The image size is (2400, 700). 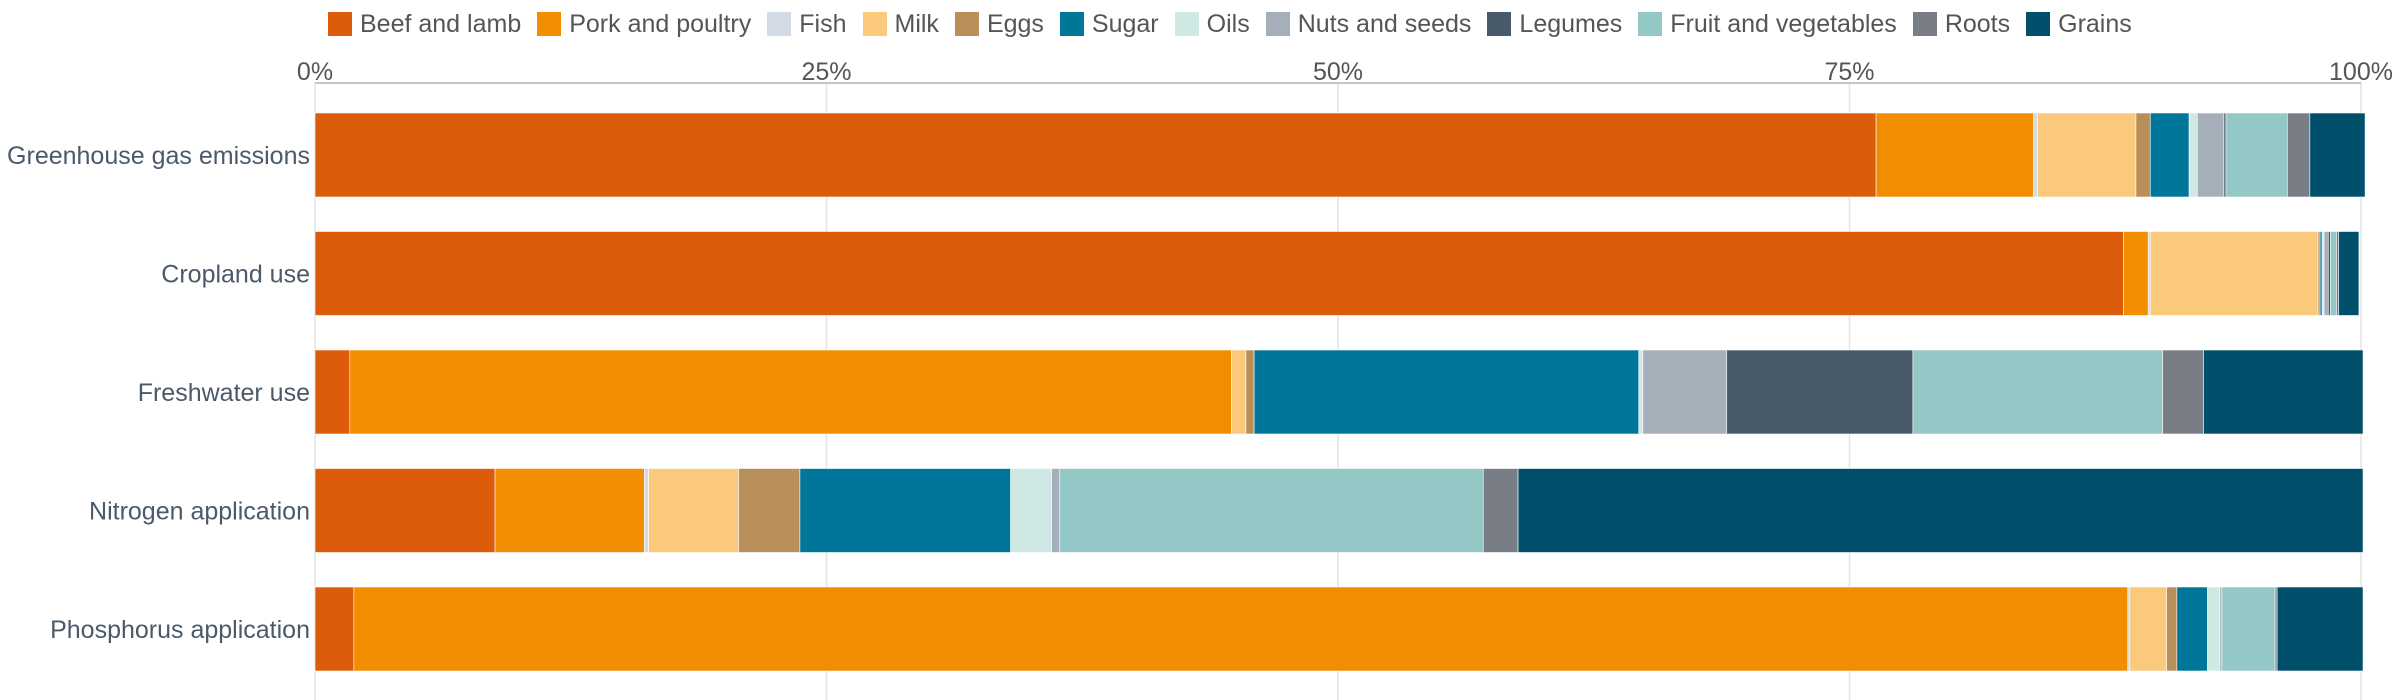 I want to click on bar-segment: Sugar: 0.1%, so click(x=2321, y=273).